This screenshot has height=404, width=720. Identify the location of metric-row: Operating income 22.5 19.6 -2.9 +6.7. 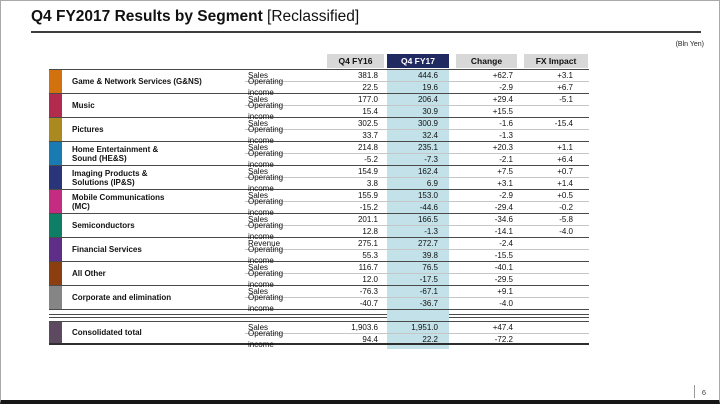
(417, 87).